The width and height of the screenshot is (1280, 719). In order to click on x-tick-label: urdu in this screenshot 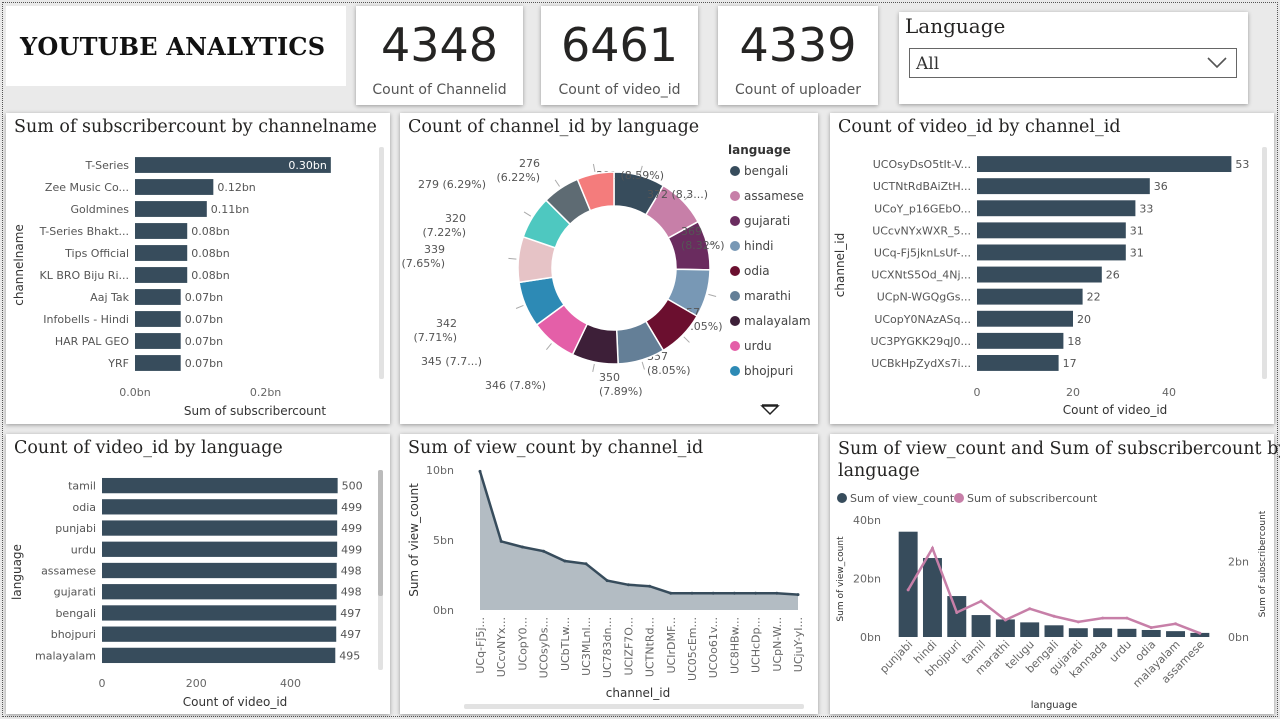, I will do `click(1120, 651)`.